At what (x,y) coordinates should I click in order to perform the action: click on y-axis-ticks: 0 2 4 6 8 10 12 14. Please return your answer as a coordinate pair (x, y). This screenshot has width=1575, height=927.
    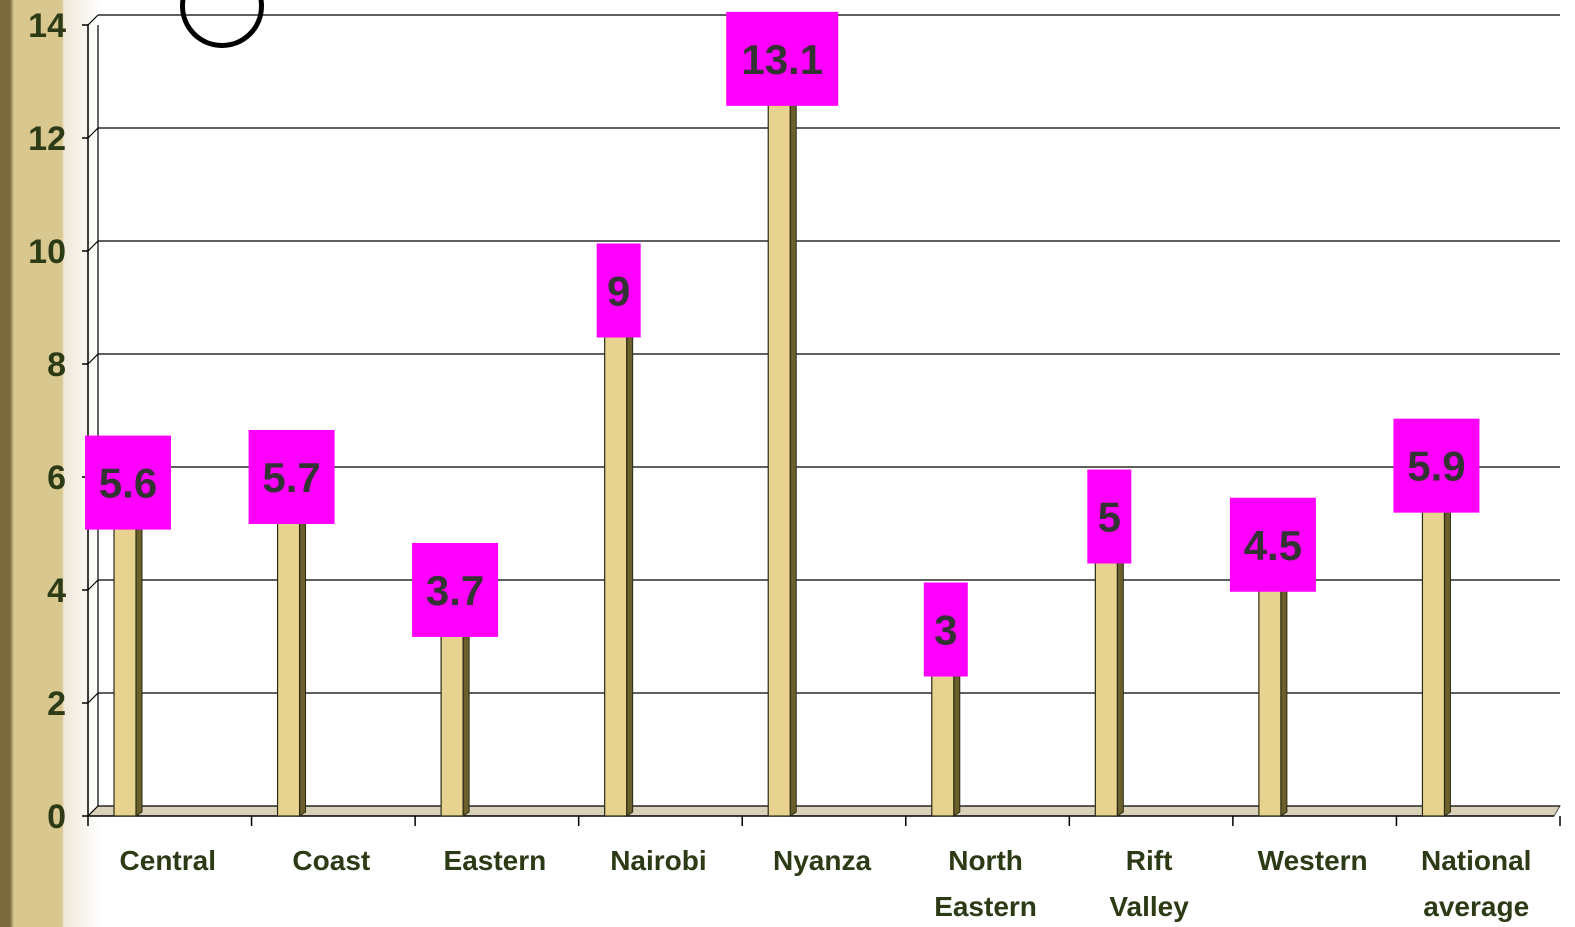
    Looking at the image, I should click on (58, 421).